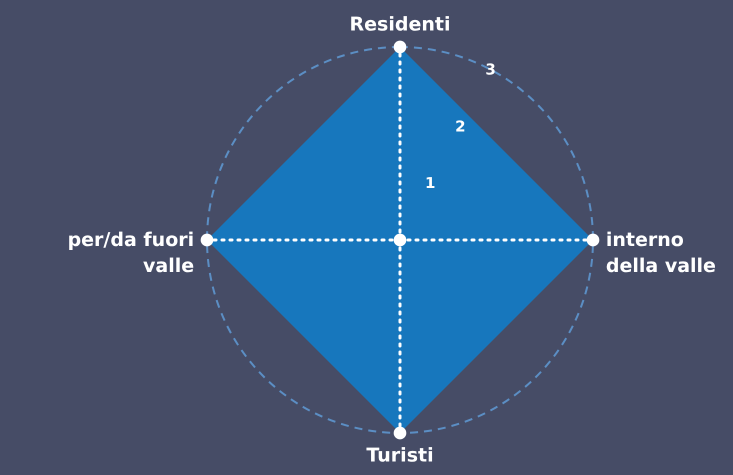  Describe the element at coordinates (490, 69) in the screenshot. I see `y-tick-label: 3` at that location.